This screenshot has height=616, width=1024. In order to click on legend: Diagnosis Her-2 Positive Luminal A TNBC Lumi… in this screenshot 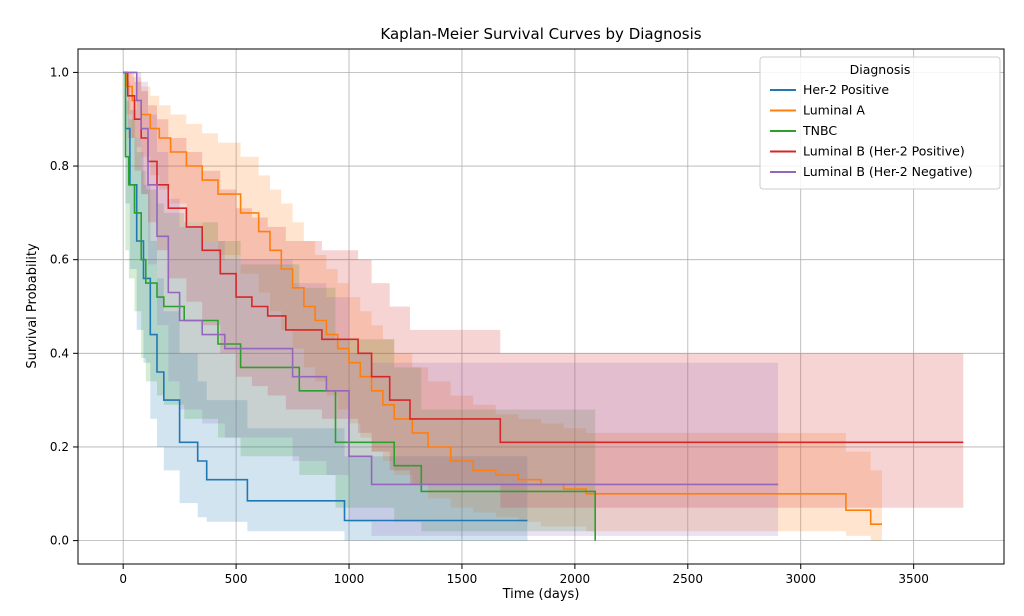, I will do `click(880, 123)`.